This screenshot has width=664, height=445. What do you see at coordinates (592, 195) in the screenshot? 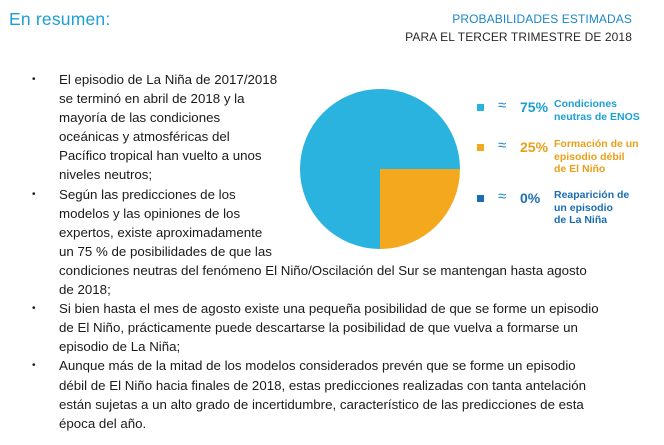
I see `legend-label-line: Reaparición de` at bounding box center [592, 195].